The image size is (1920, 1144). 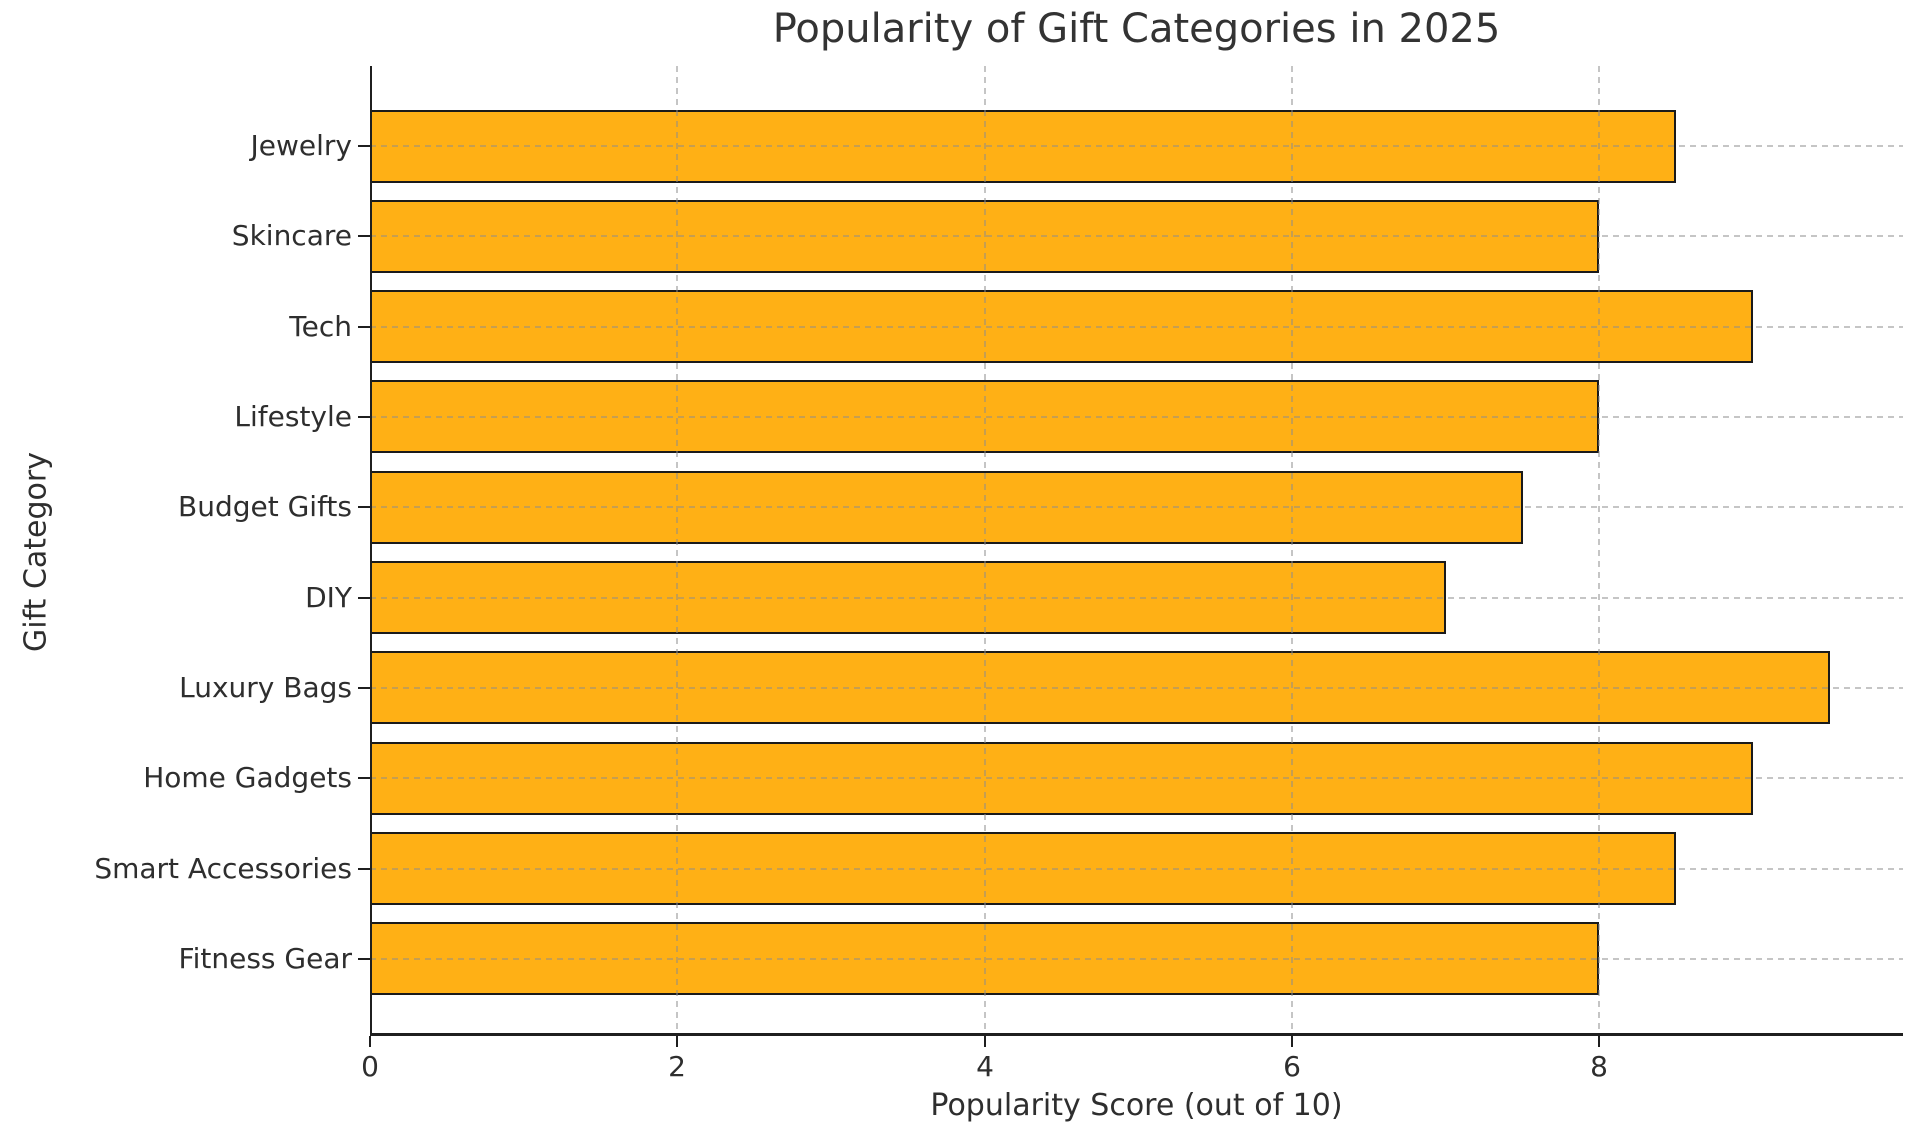 I want to click on hgridline-fitness-gear, so click(x=1136, y=959).